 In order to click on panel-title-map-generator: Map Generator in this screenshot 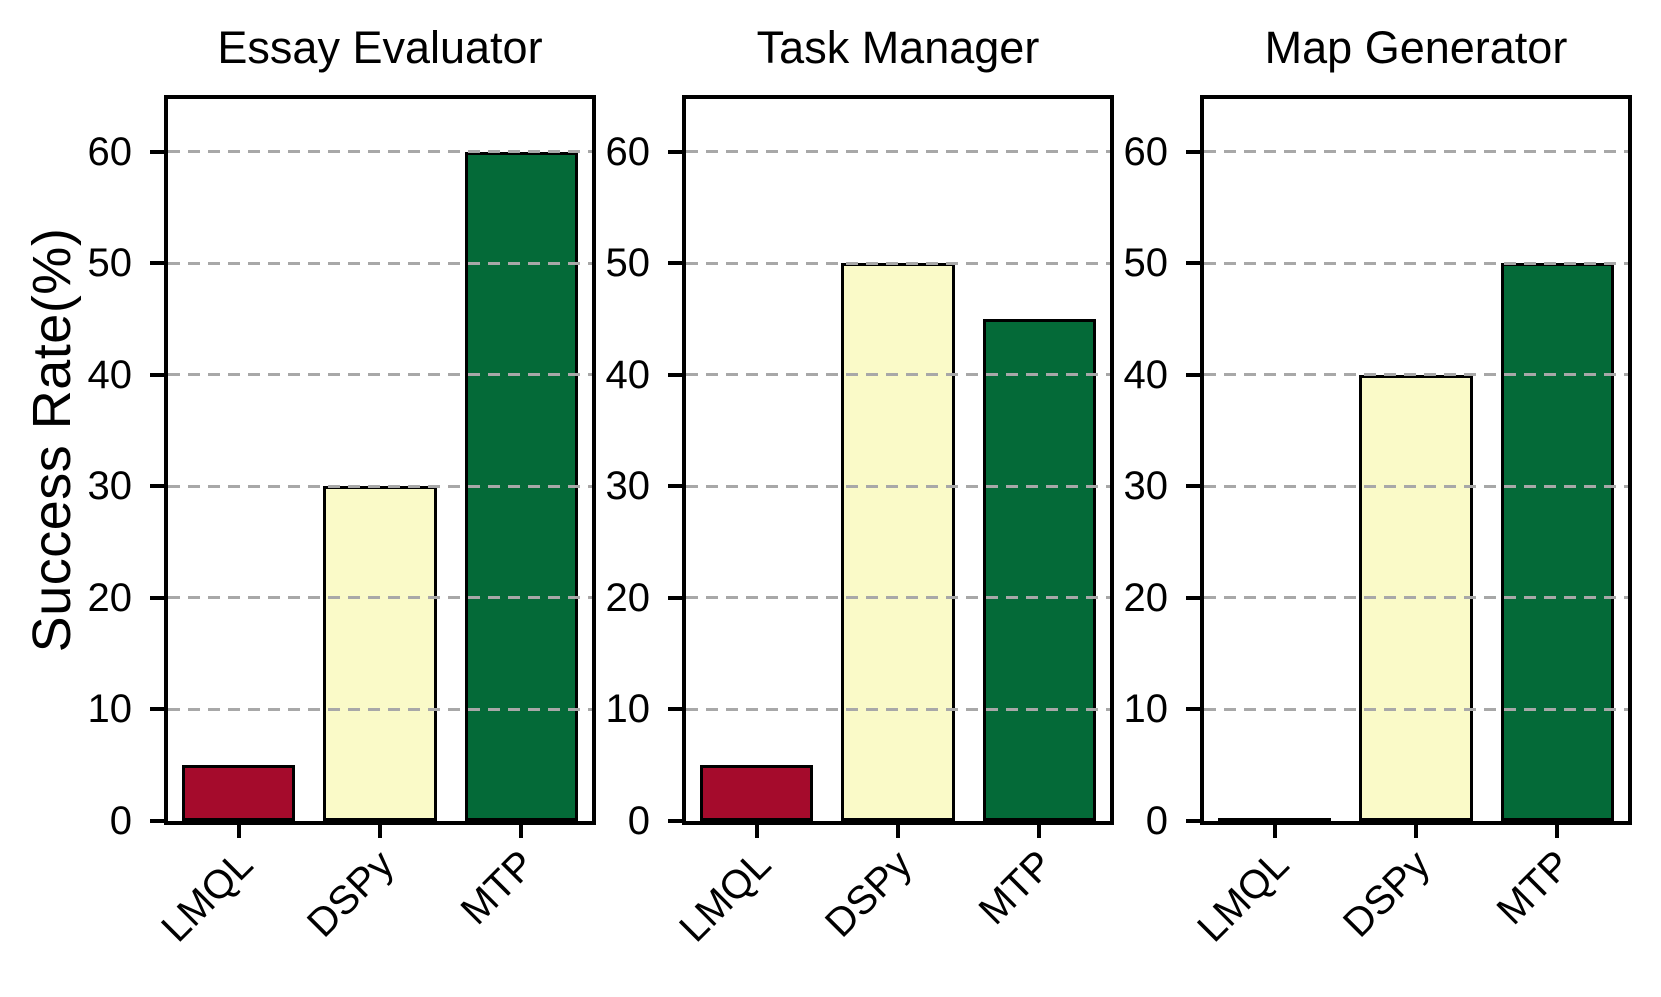, I will do `click(1416, 47)`.